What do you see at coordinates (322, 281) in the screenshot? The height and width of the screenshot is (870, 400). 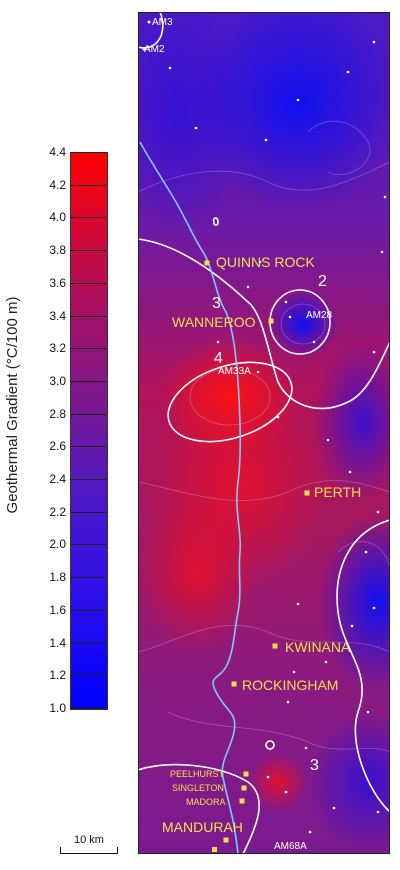 I see `contour-label: 2` at bounding box center [322, 281].